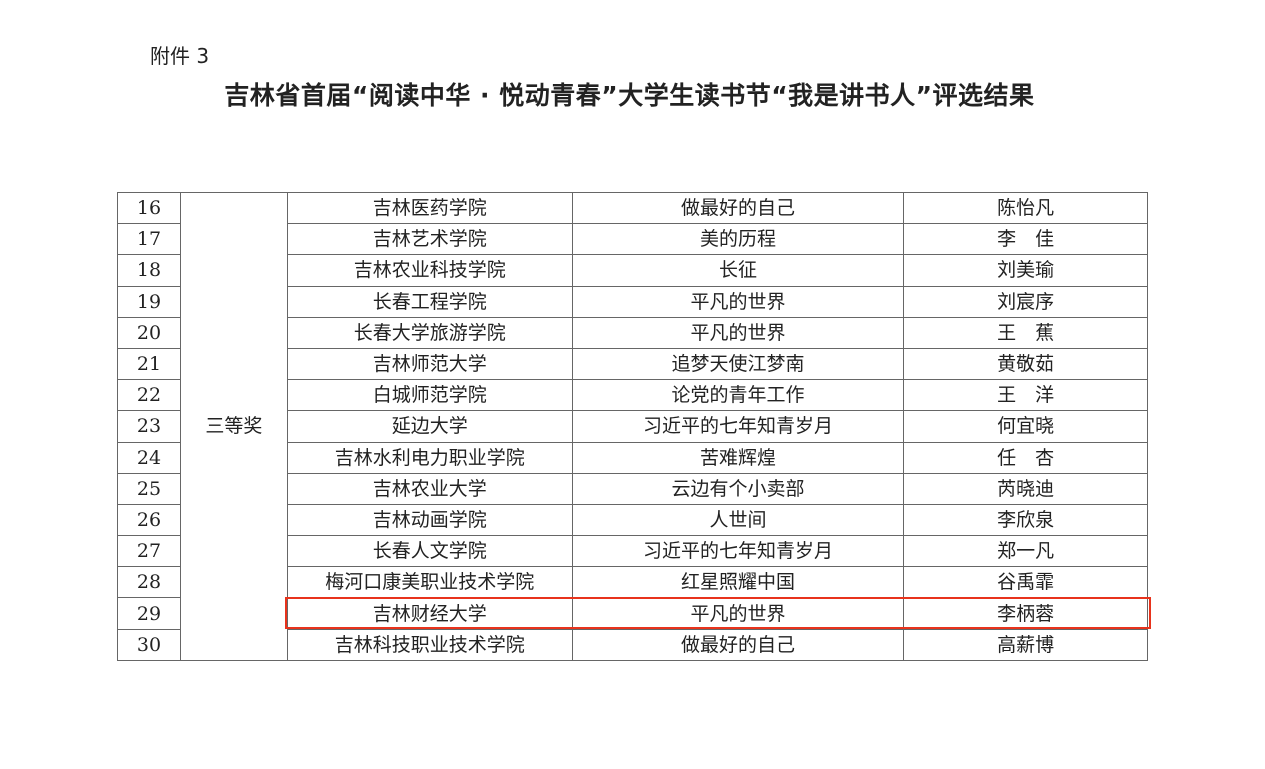 The height and width of the screenshot is (769, 1265). Describe the element at coordinates (1025, 239) in the screenshot. I see `name-cell: 李 佳` at that location.